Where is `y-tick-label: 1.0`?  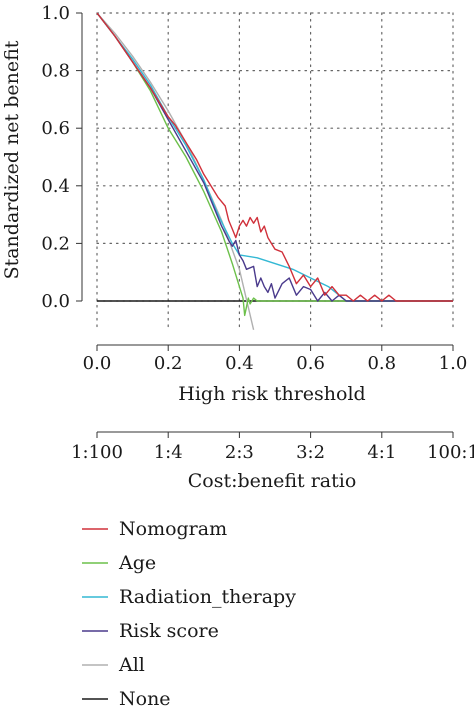
y-tick-label: 1.0 is located at coordinates (55, 13).